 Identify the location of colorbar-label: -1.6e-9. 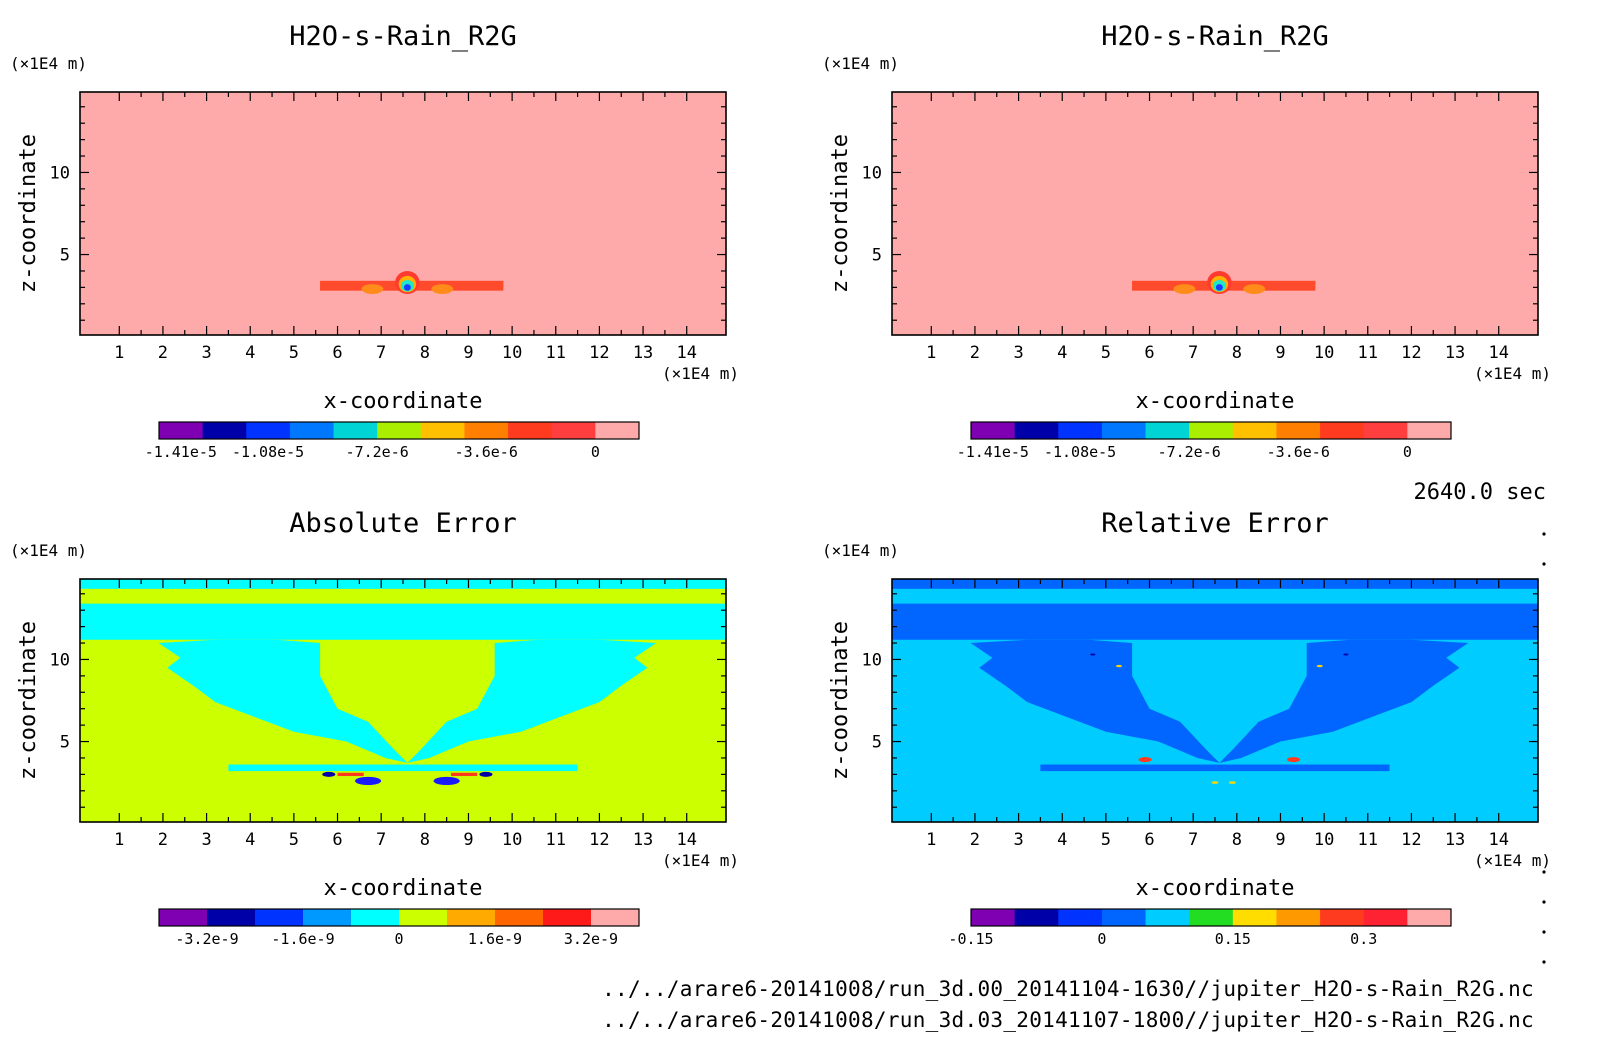
(302, 939).